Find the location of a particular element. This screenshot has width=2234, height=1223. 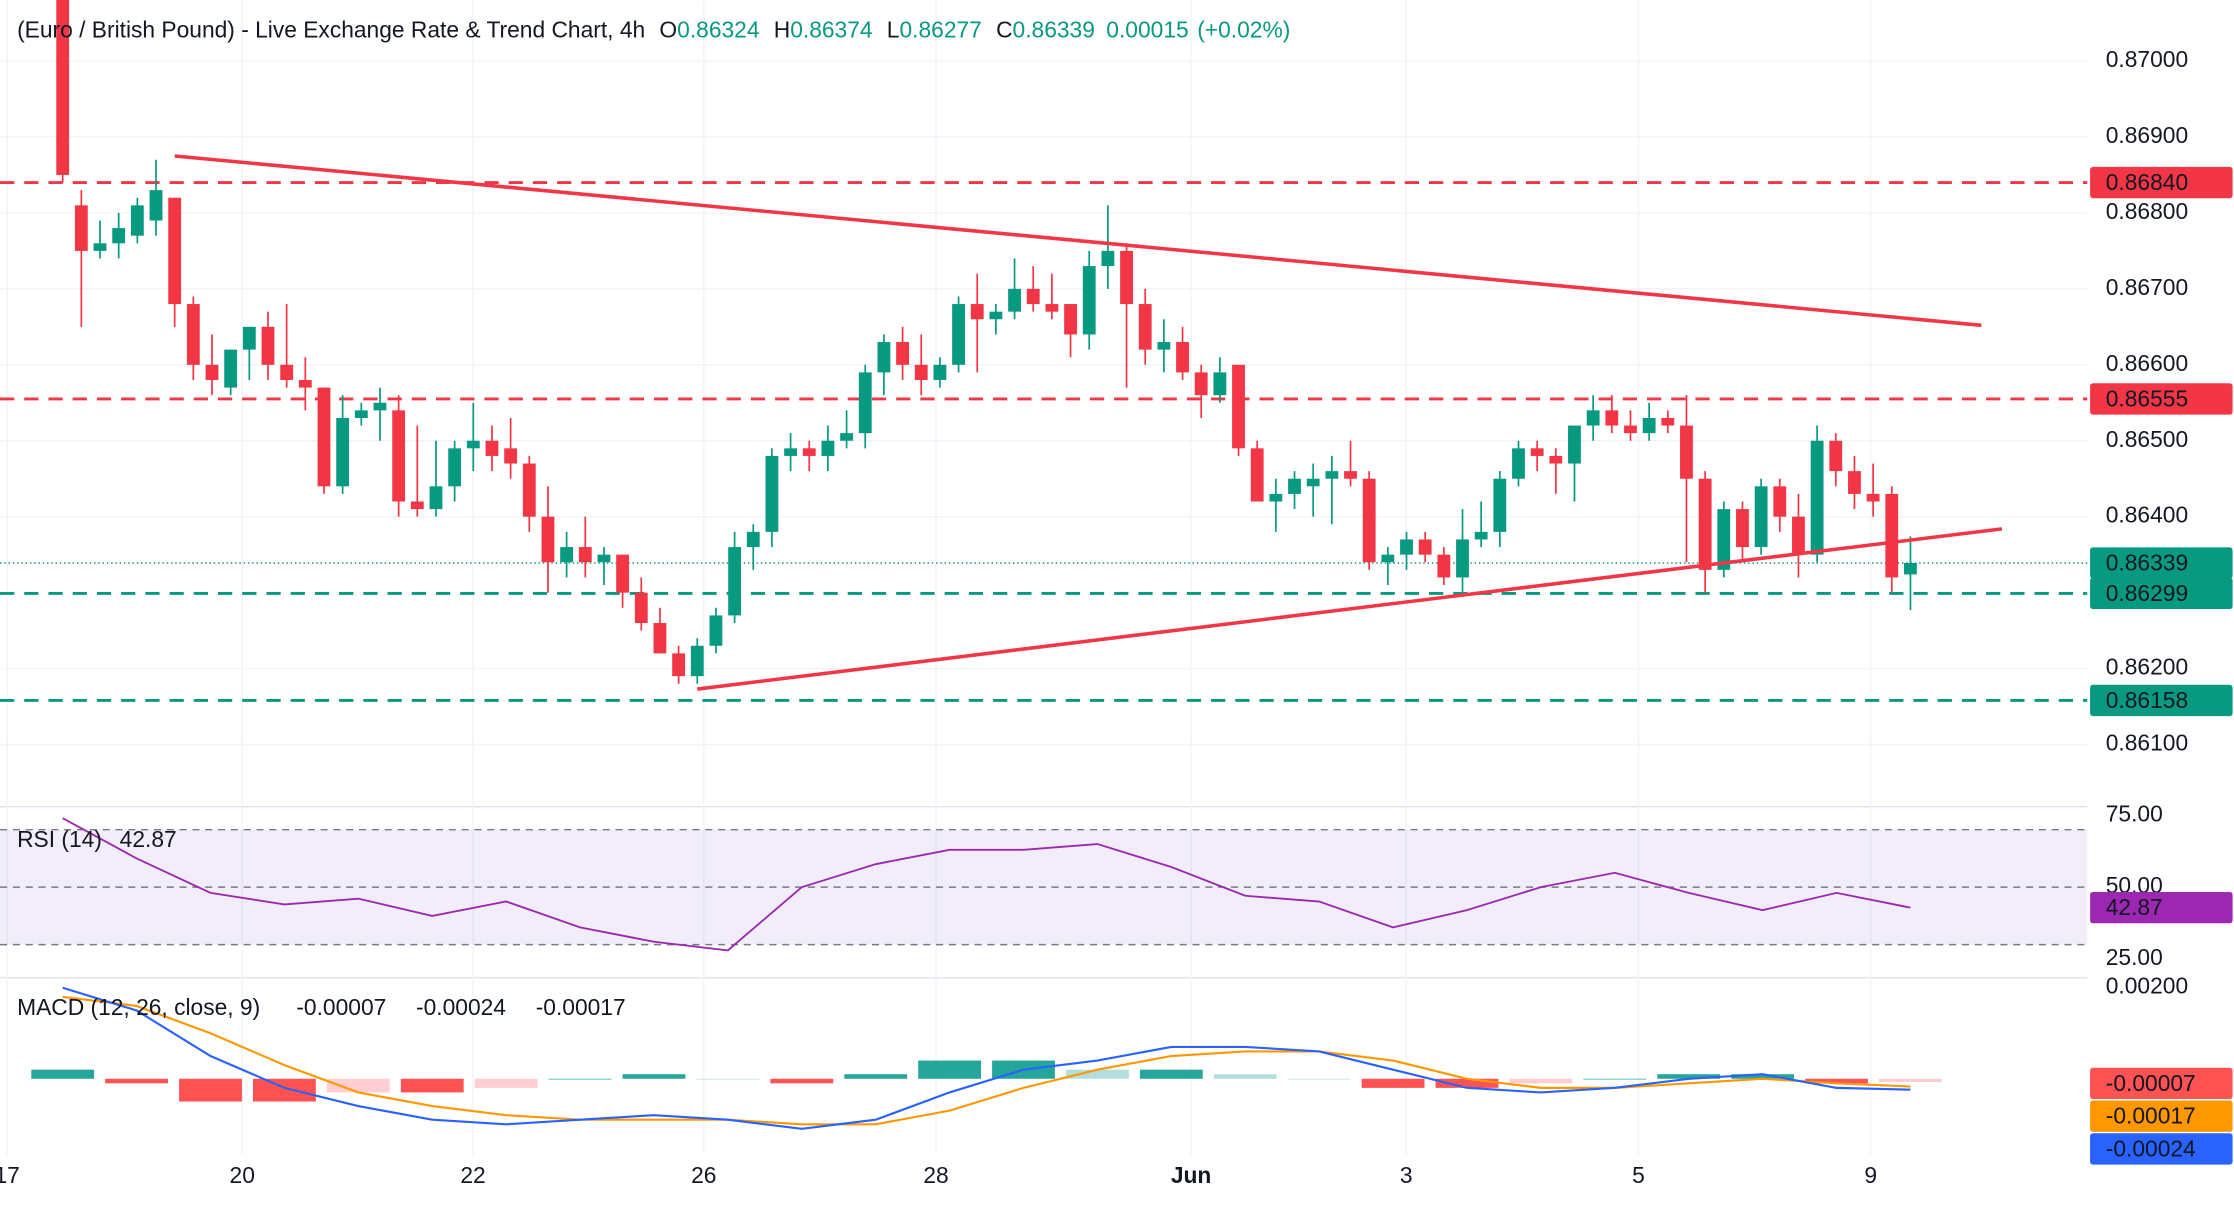

macd-tag-label: -0.00007 is located at coordinates (2151, 1083).